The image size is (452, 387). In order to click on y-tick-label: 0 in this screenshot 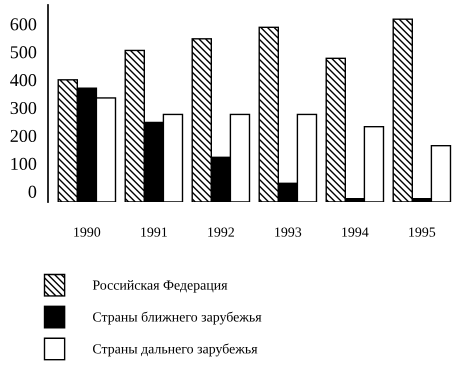, I will do `click(32, 192)`.